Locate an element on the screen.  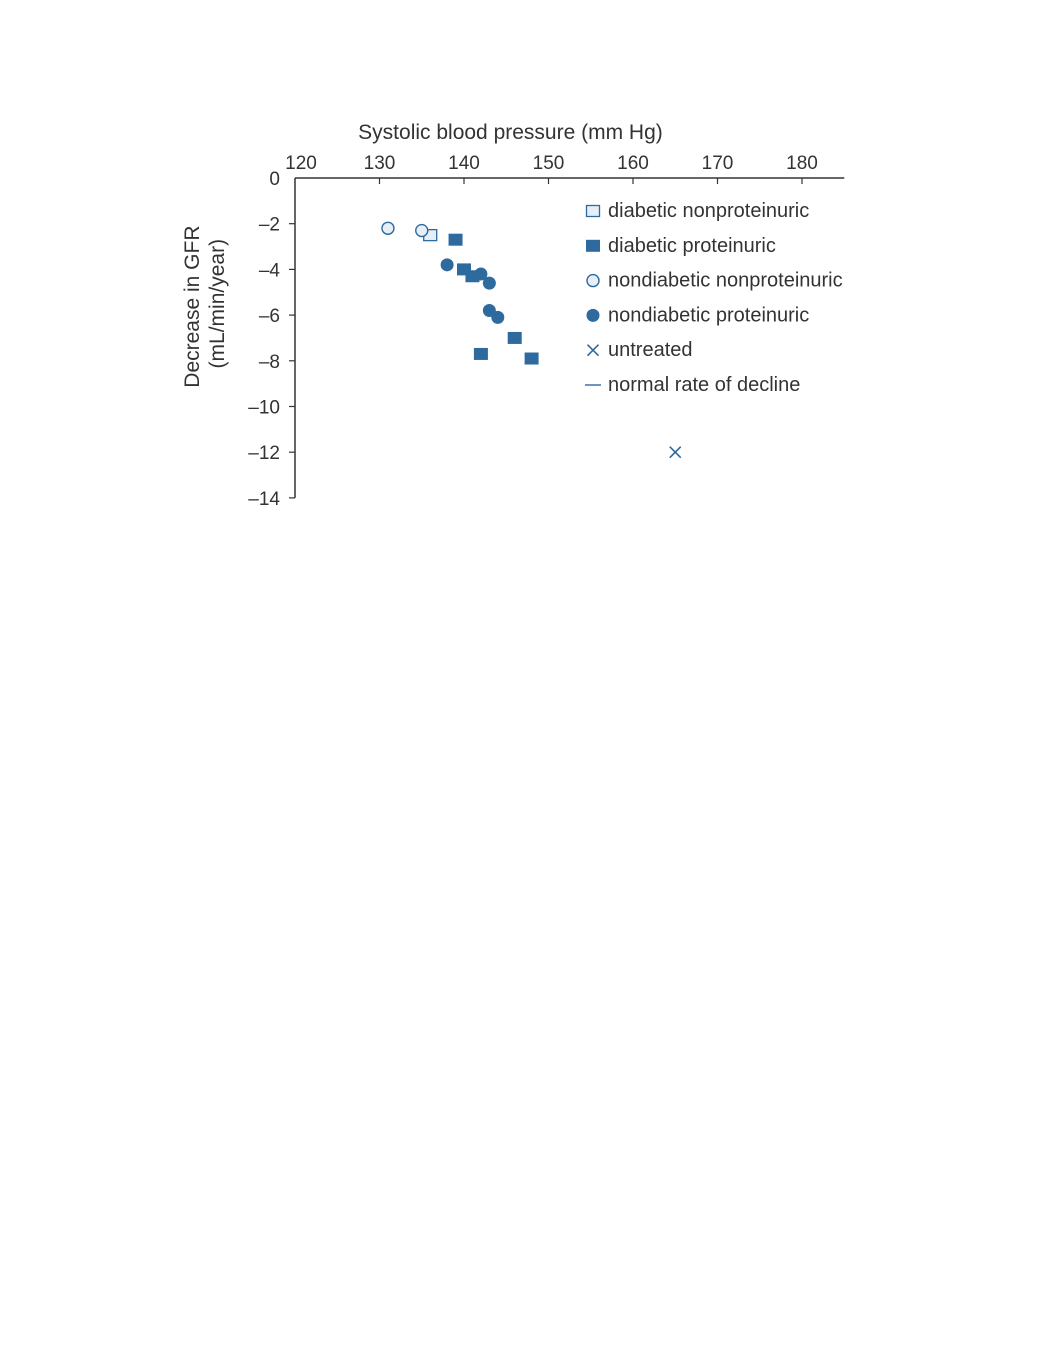
y-tick-label: –8 is located at coordinates (269, 362).